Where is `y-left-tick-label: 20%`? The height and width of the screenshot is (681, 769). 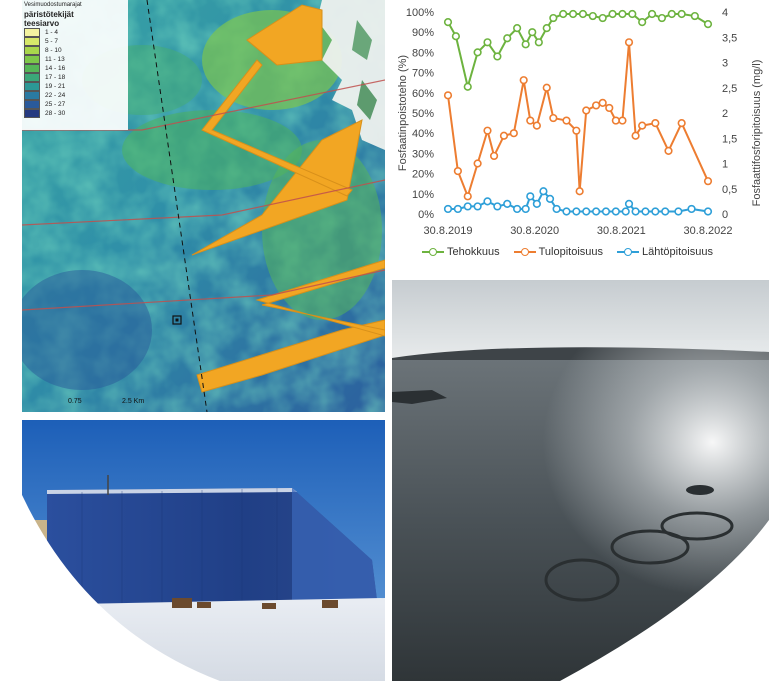 y-left-tick-label: 20% is located at coordinates (423, 175).